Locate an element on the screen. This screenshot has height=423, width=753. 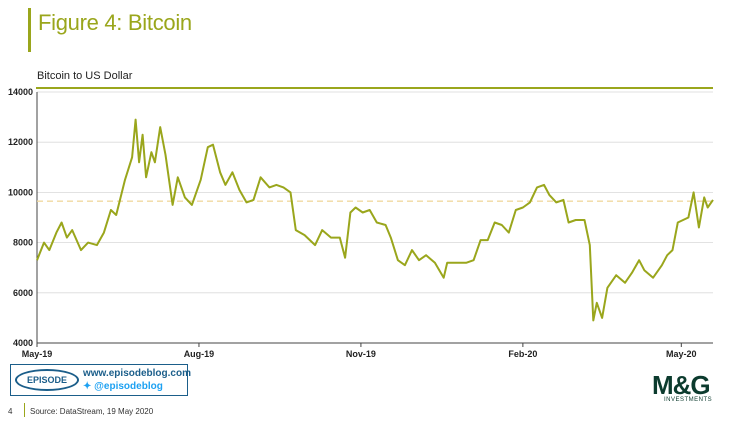
x-tick-label: May-20 is located at coordinates (681, 354).